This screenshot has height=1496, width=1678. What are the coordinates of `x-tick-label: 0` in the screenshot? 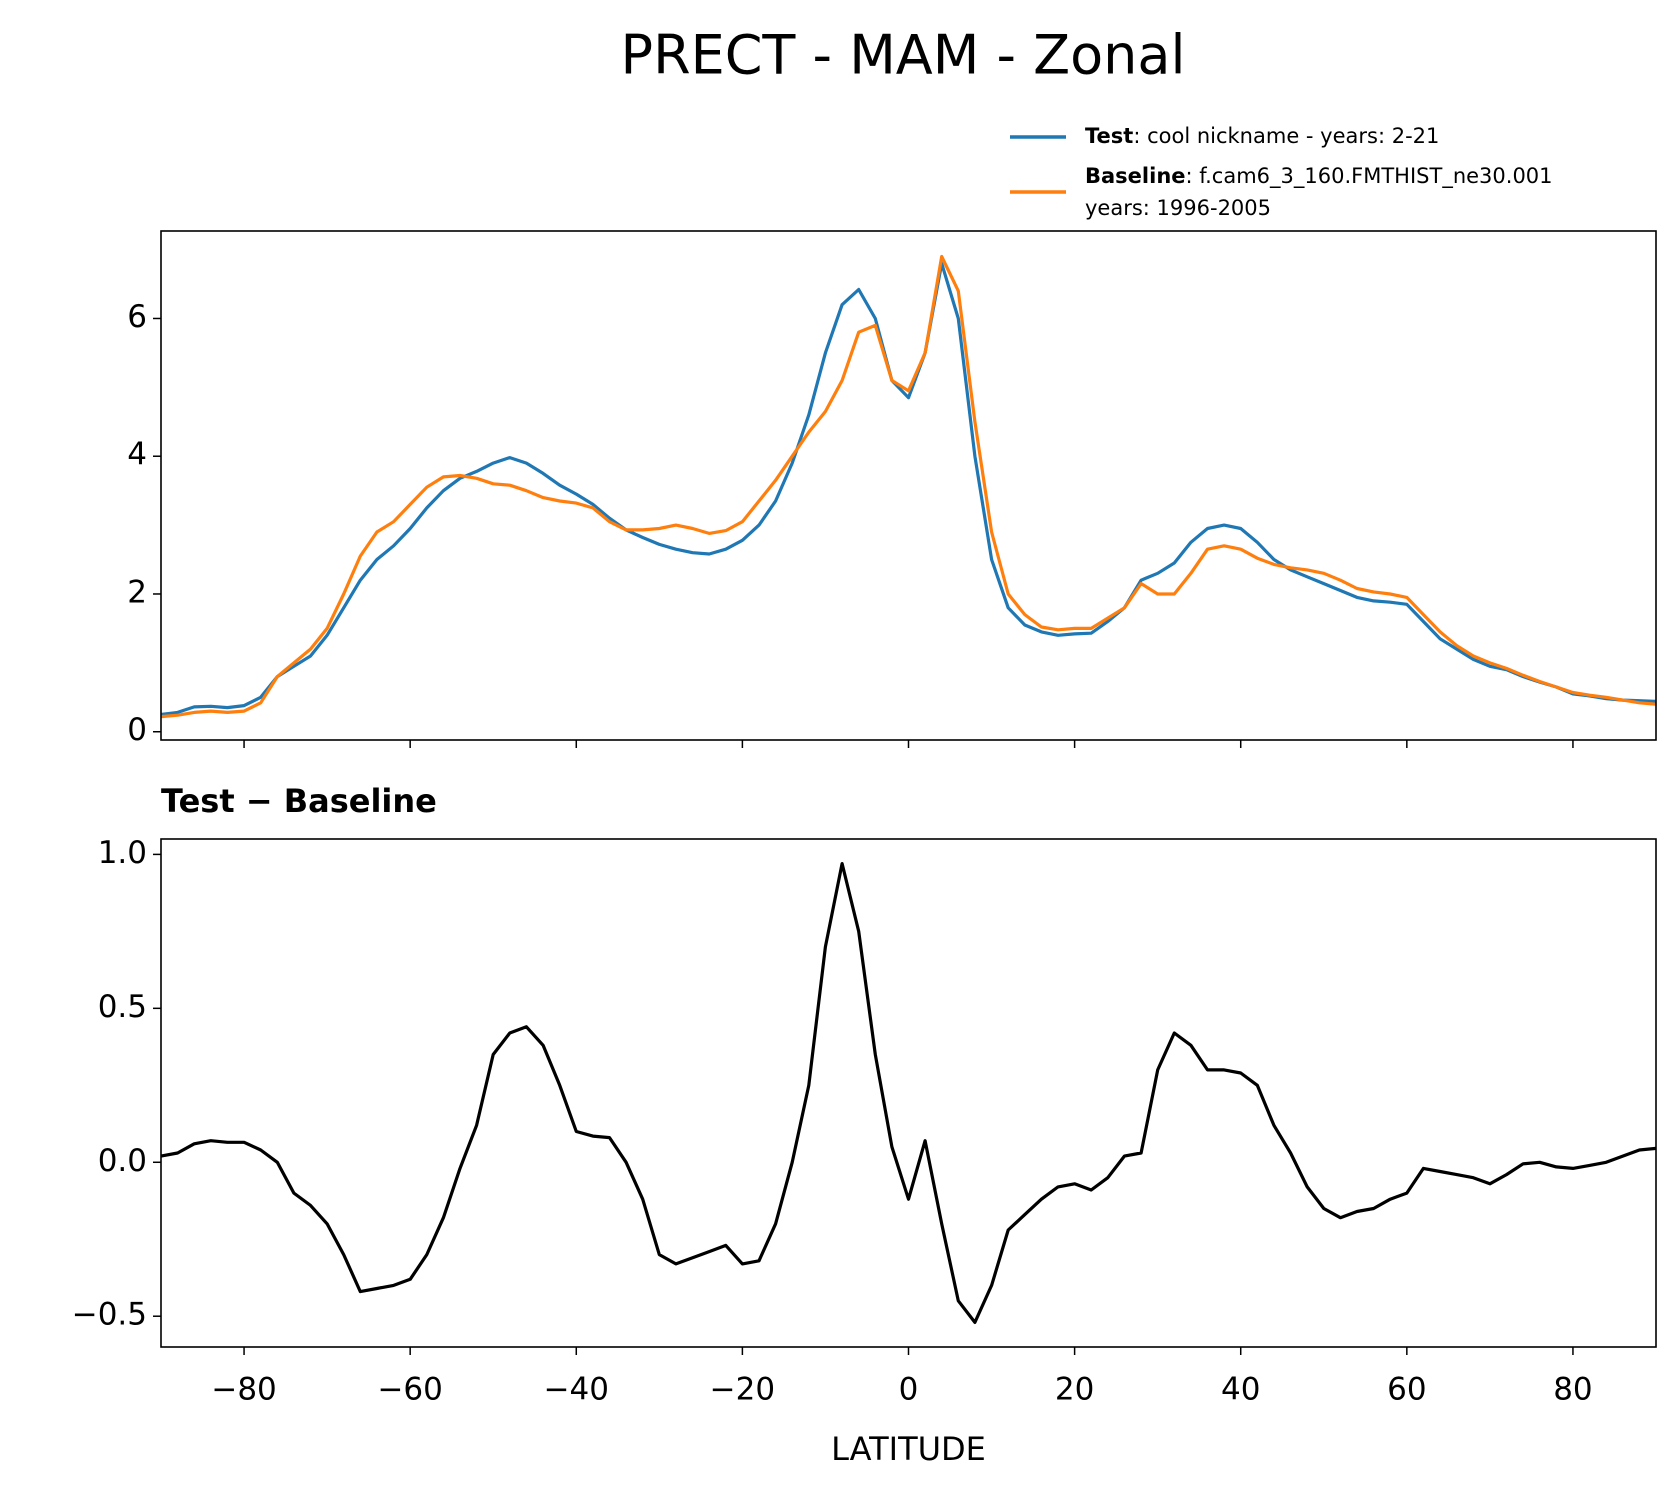 It's located at (909, 1390).